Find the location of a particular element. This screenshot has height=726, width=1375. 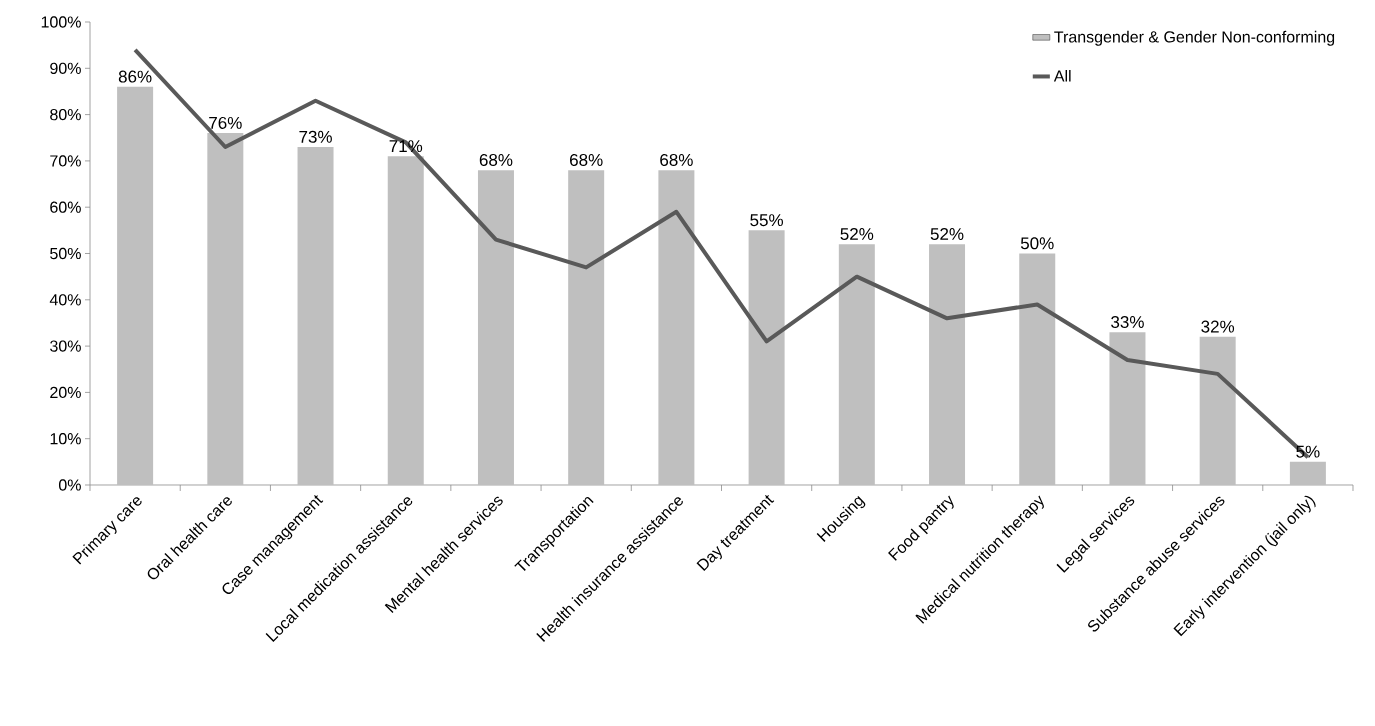

y-tick-label: 80% is located at coordinates (65, 114).